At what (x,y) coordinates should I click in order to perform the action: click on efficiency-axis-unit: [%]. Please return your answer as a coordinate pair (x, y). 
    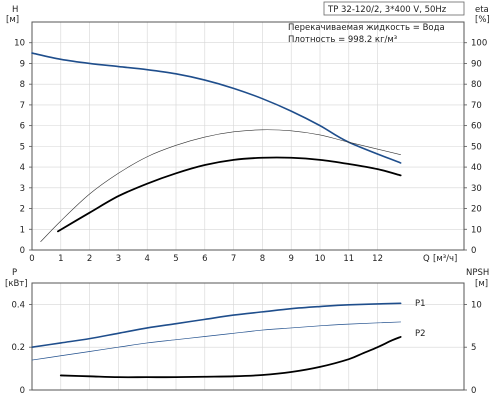
    Looking at the image, I should click on (482, 20).